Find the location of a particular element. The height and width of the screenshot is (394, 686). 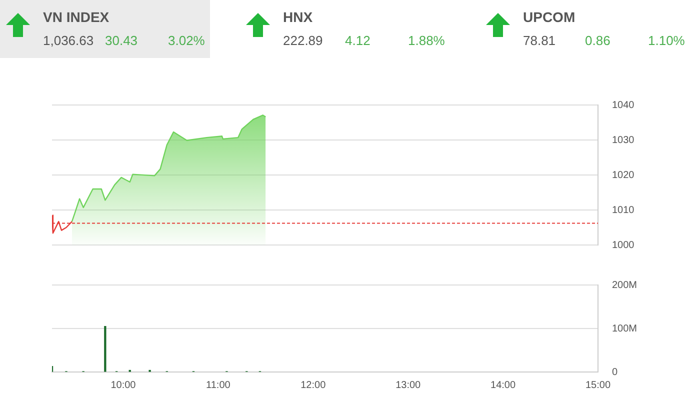

x-tick-label: 13:00 is located at coordinates (409, 385).